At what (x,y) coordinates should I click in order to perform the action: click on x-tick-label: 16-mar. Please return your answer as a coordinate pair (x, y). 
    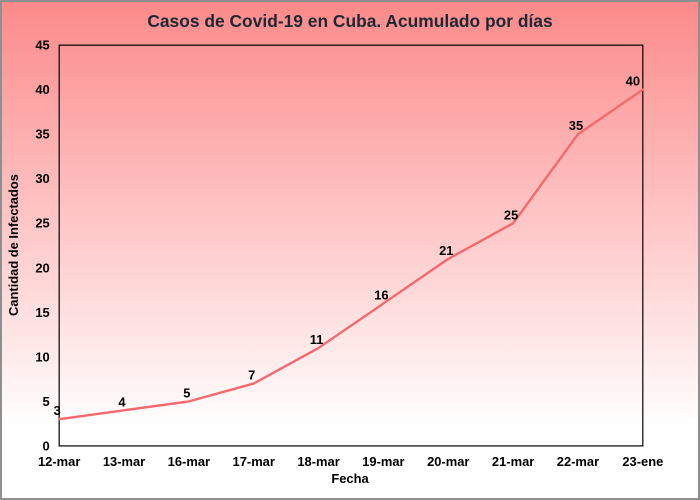
    Looking at the image, I should click on (189, 461).